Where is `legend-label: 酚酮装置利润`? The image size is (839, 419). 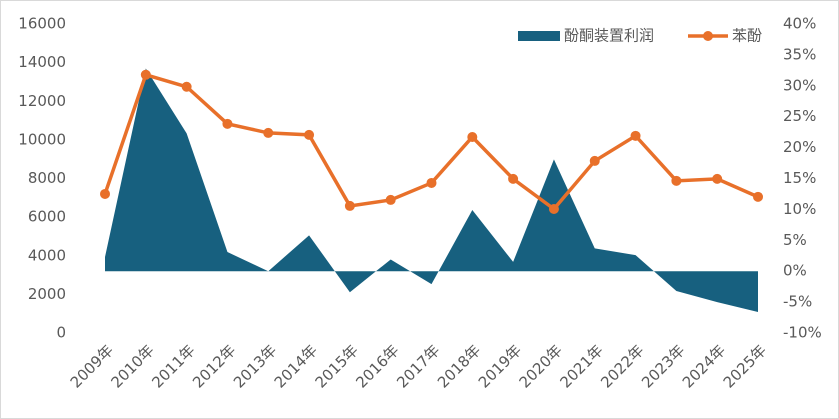
legend-label: 酚酮装置利润 is located at coordinates (609, 36).